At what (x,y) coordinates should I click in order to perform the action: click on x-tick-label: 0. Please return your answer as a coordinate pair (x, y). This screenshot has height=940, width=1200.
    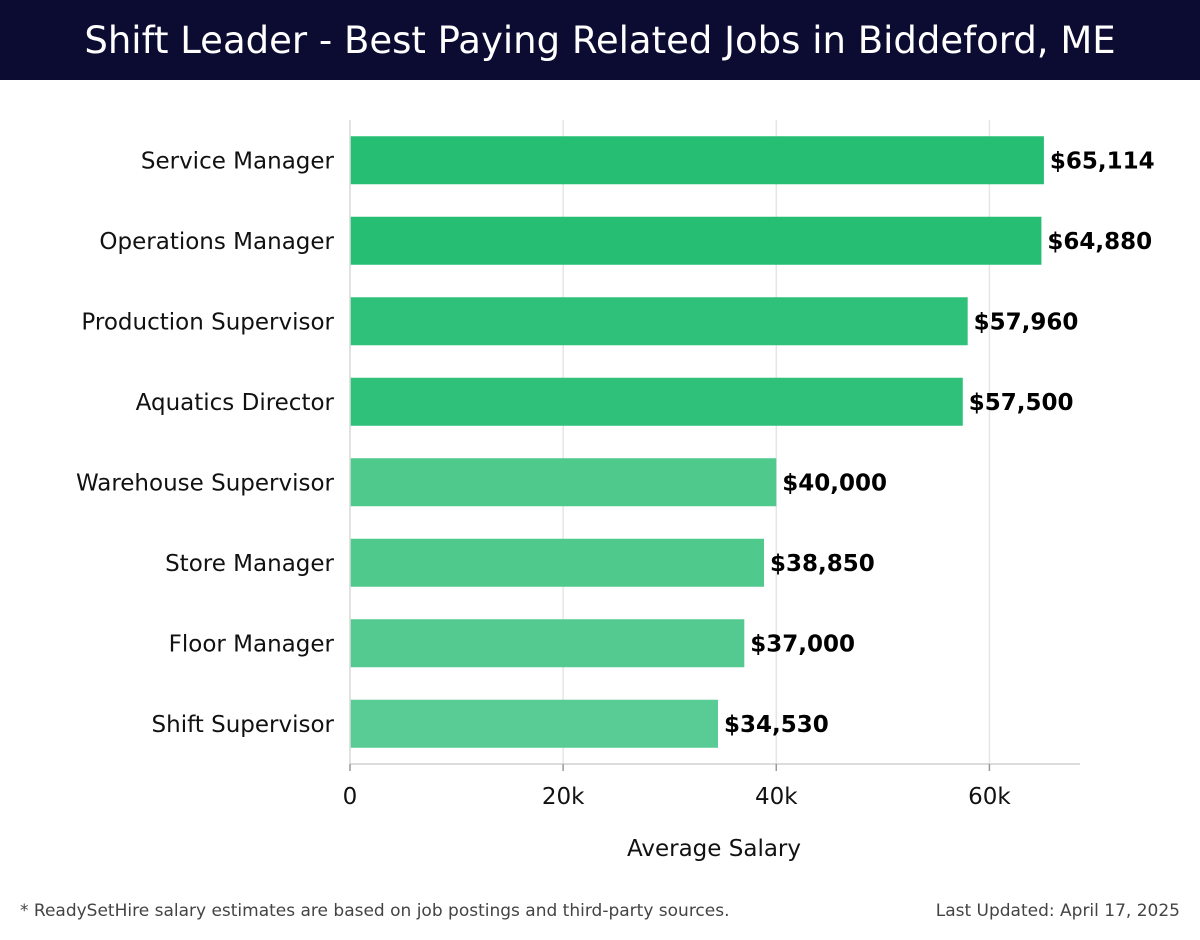
    Looking at the image, I should click on (350, 797).